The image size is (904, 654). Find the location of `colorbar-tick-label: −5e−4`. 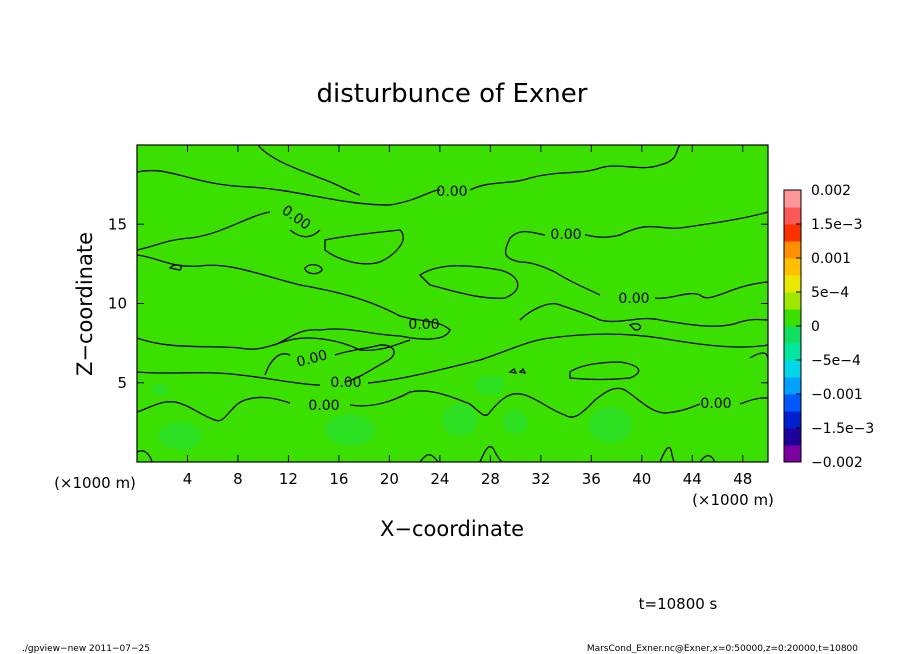

colorbar-tick-label: −5e−4 is located at coordinates (836, 361).